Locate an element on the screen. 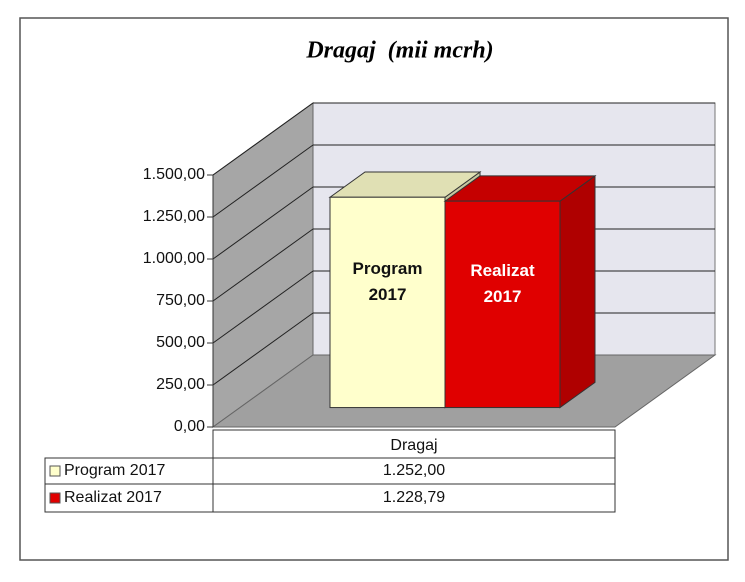  y-tick-label: 1.500,00 is located at coordinates (174, 174).